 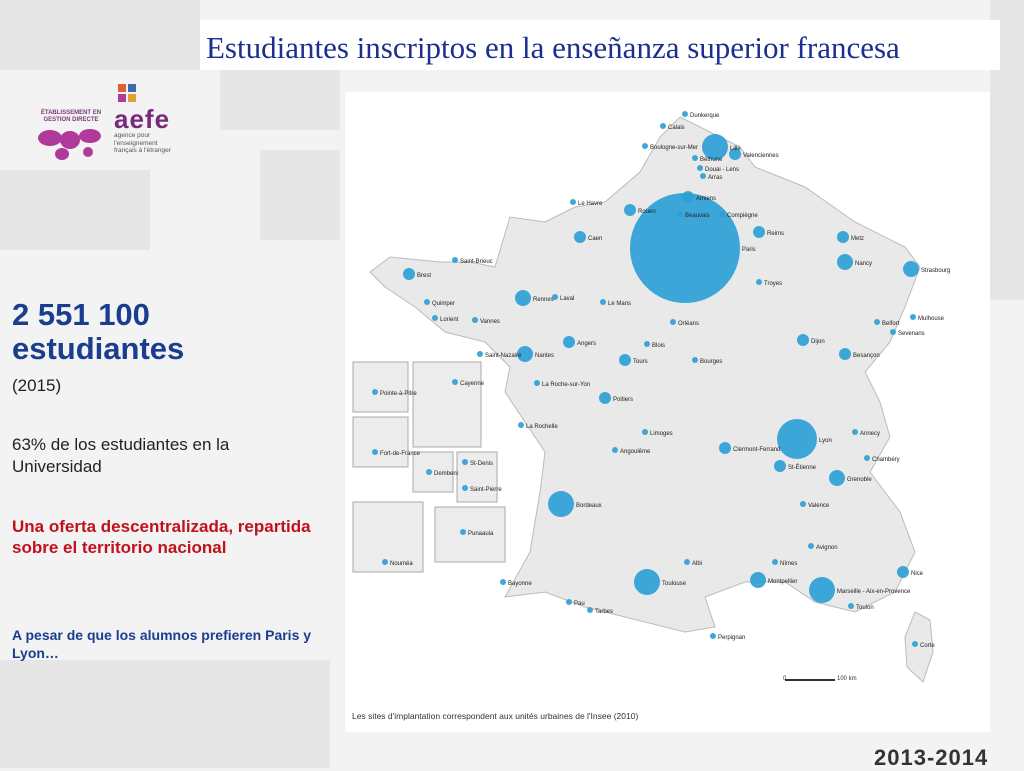 I want to click on city-label: Compiègne, so click(x=742, y=216).